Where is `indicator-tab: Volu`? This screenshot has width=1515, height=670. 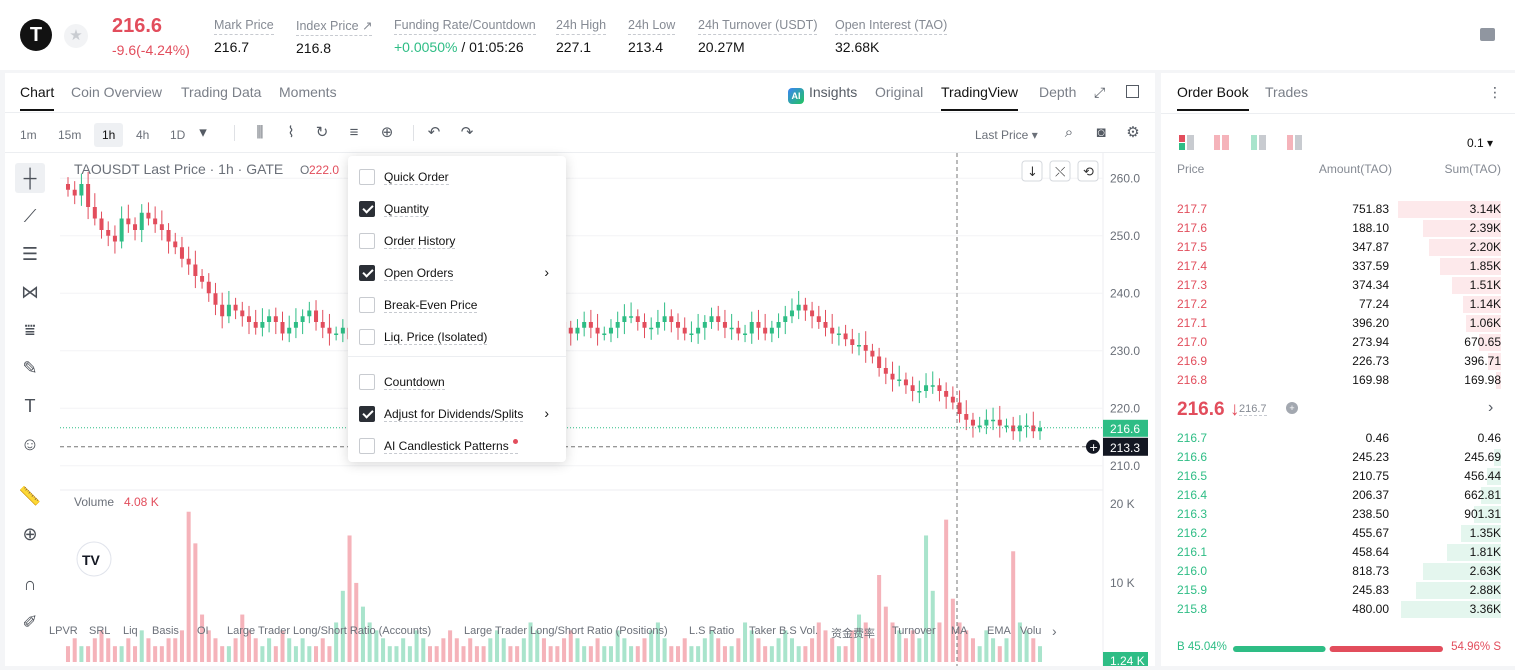 indicator-tab: Volu is located at coordinates (1031, 631).